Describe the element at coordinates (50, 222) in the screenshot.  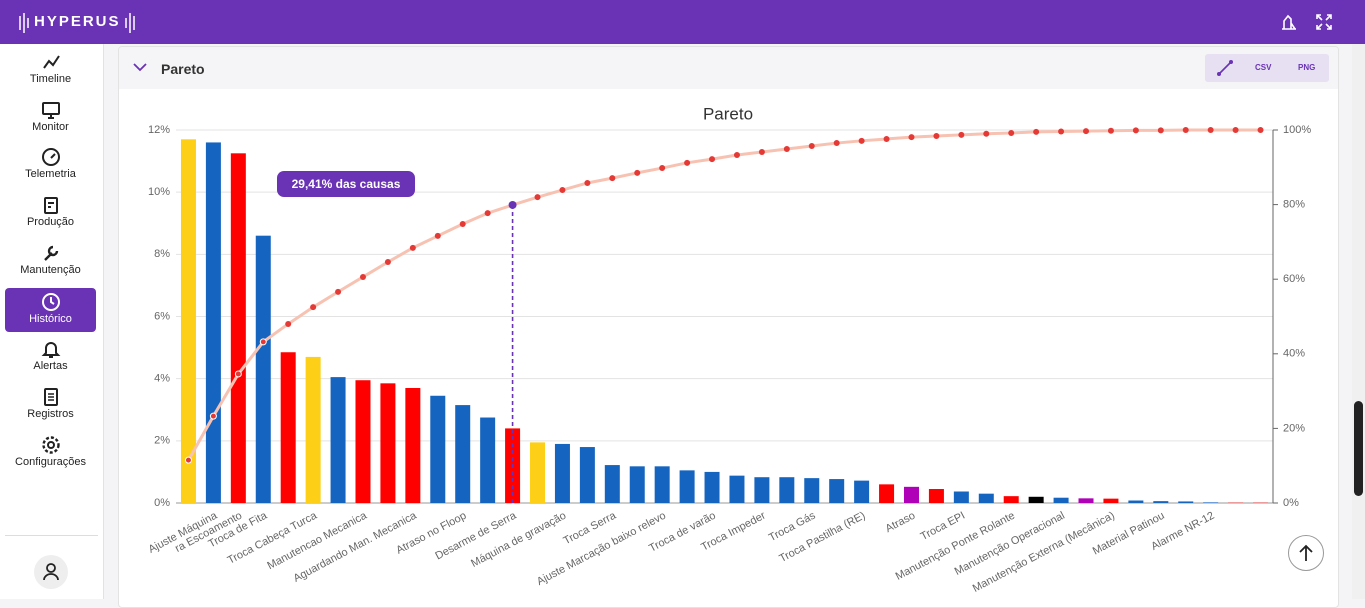
I see `nav-label: Produção` at that location.